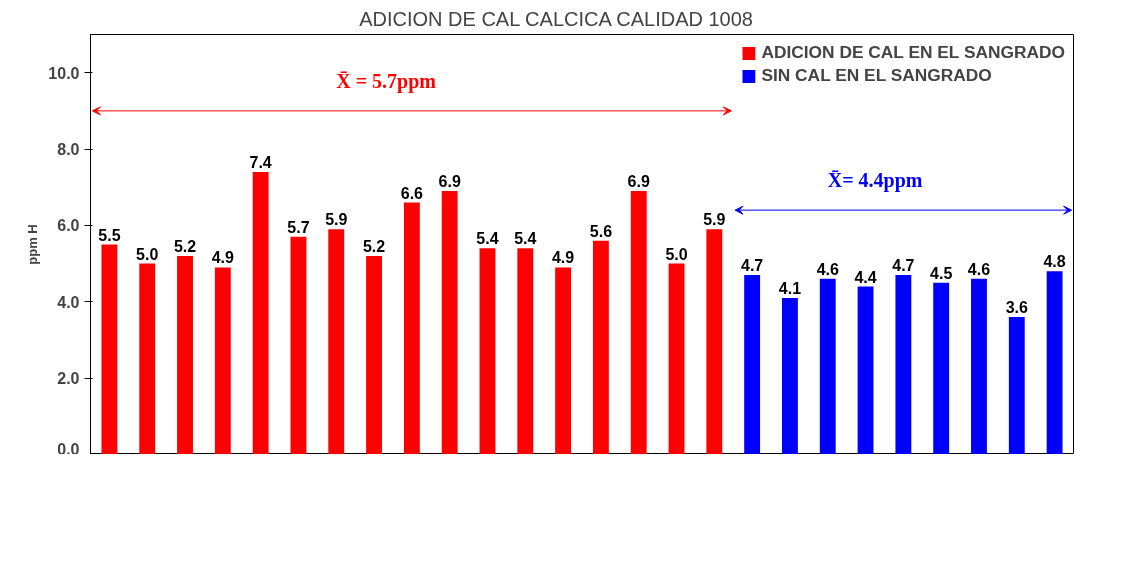  What do you see at coordinates (64, 73) in the screenshot?
I see `y-tick-label: 10.0` at bounding box center [64, 73].